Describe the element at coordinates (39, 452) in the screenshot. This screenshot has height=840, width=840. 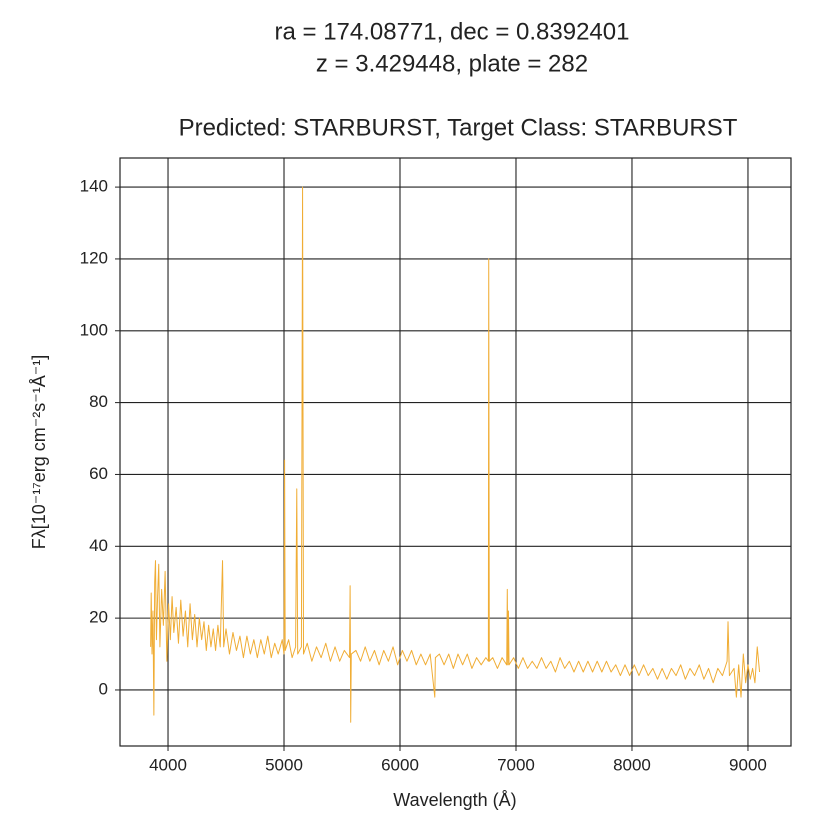
I see `y-axis-label: Fλ[10⁻¹⁷erg cm⁻²s⁻¹Å⁻¹]` at that location.